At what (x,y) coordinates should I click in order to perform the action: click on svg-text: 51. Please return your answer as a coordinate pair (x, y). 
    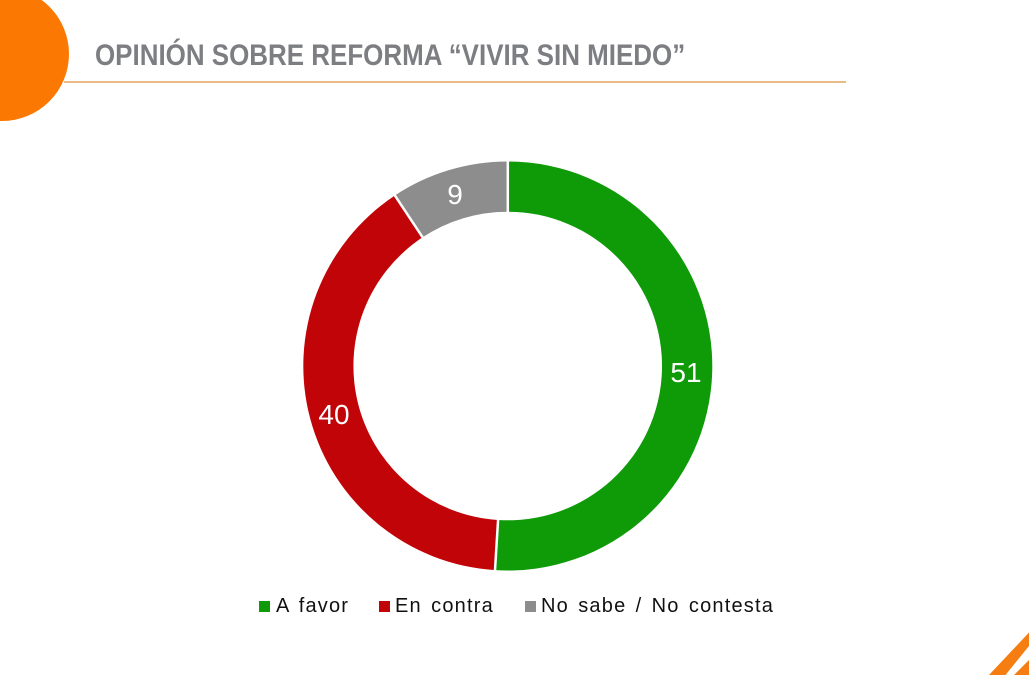
    Looking at the image, I should click on (685, 372).